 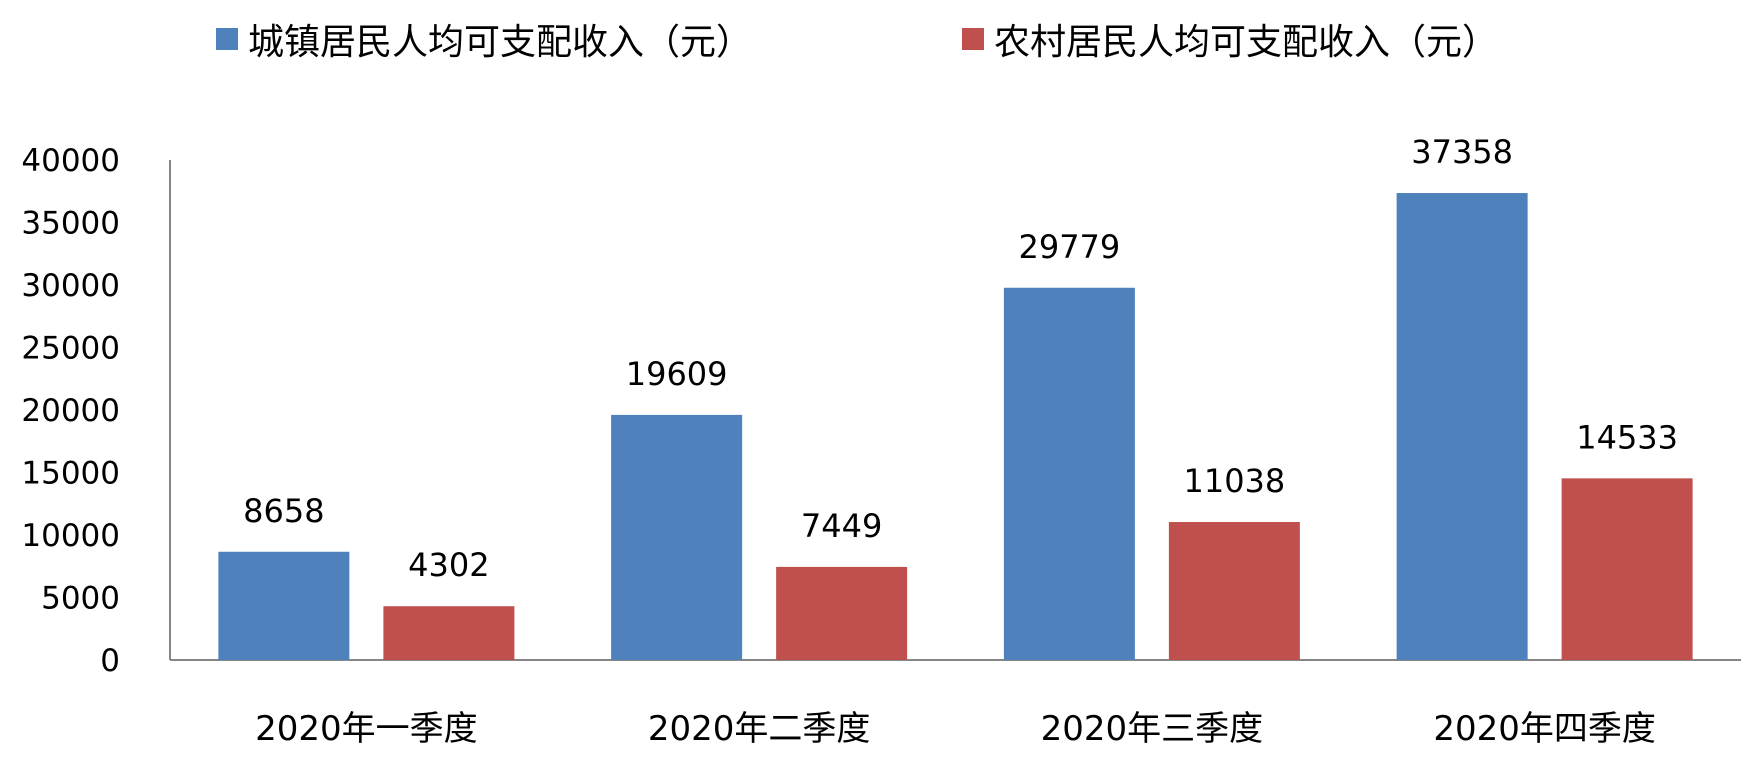 What do you see at coordinates (70, 286) in the screenshot?
I see `y-tick-label: 30000` at bounding box center [70, 286].